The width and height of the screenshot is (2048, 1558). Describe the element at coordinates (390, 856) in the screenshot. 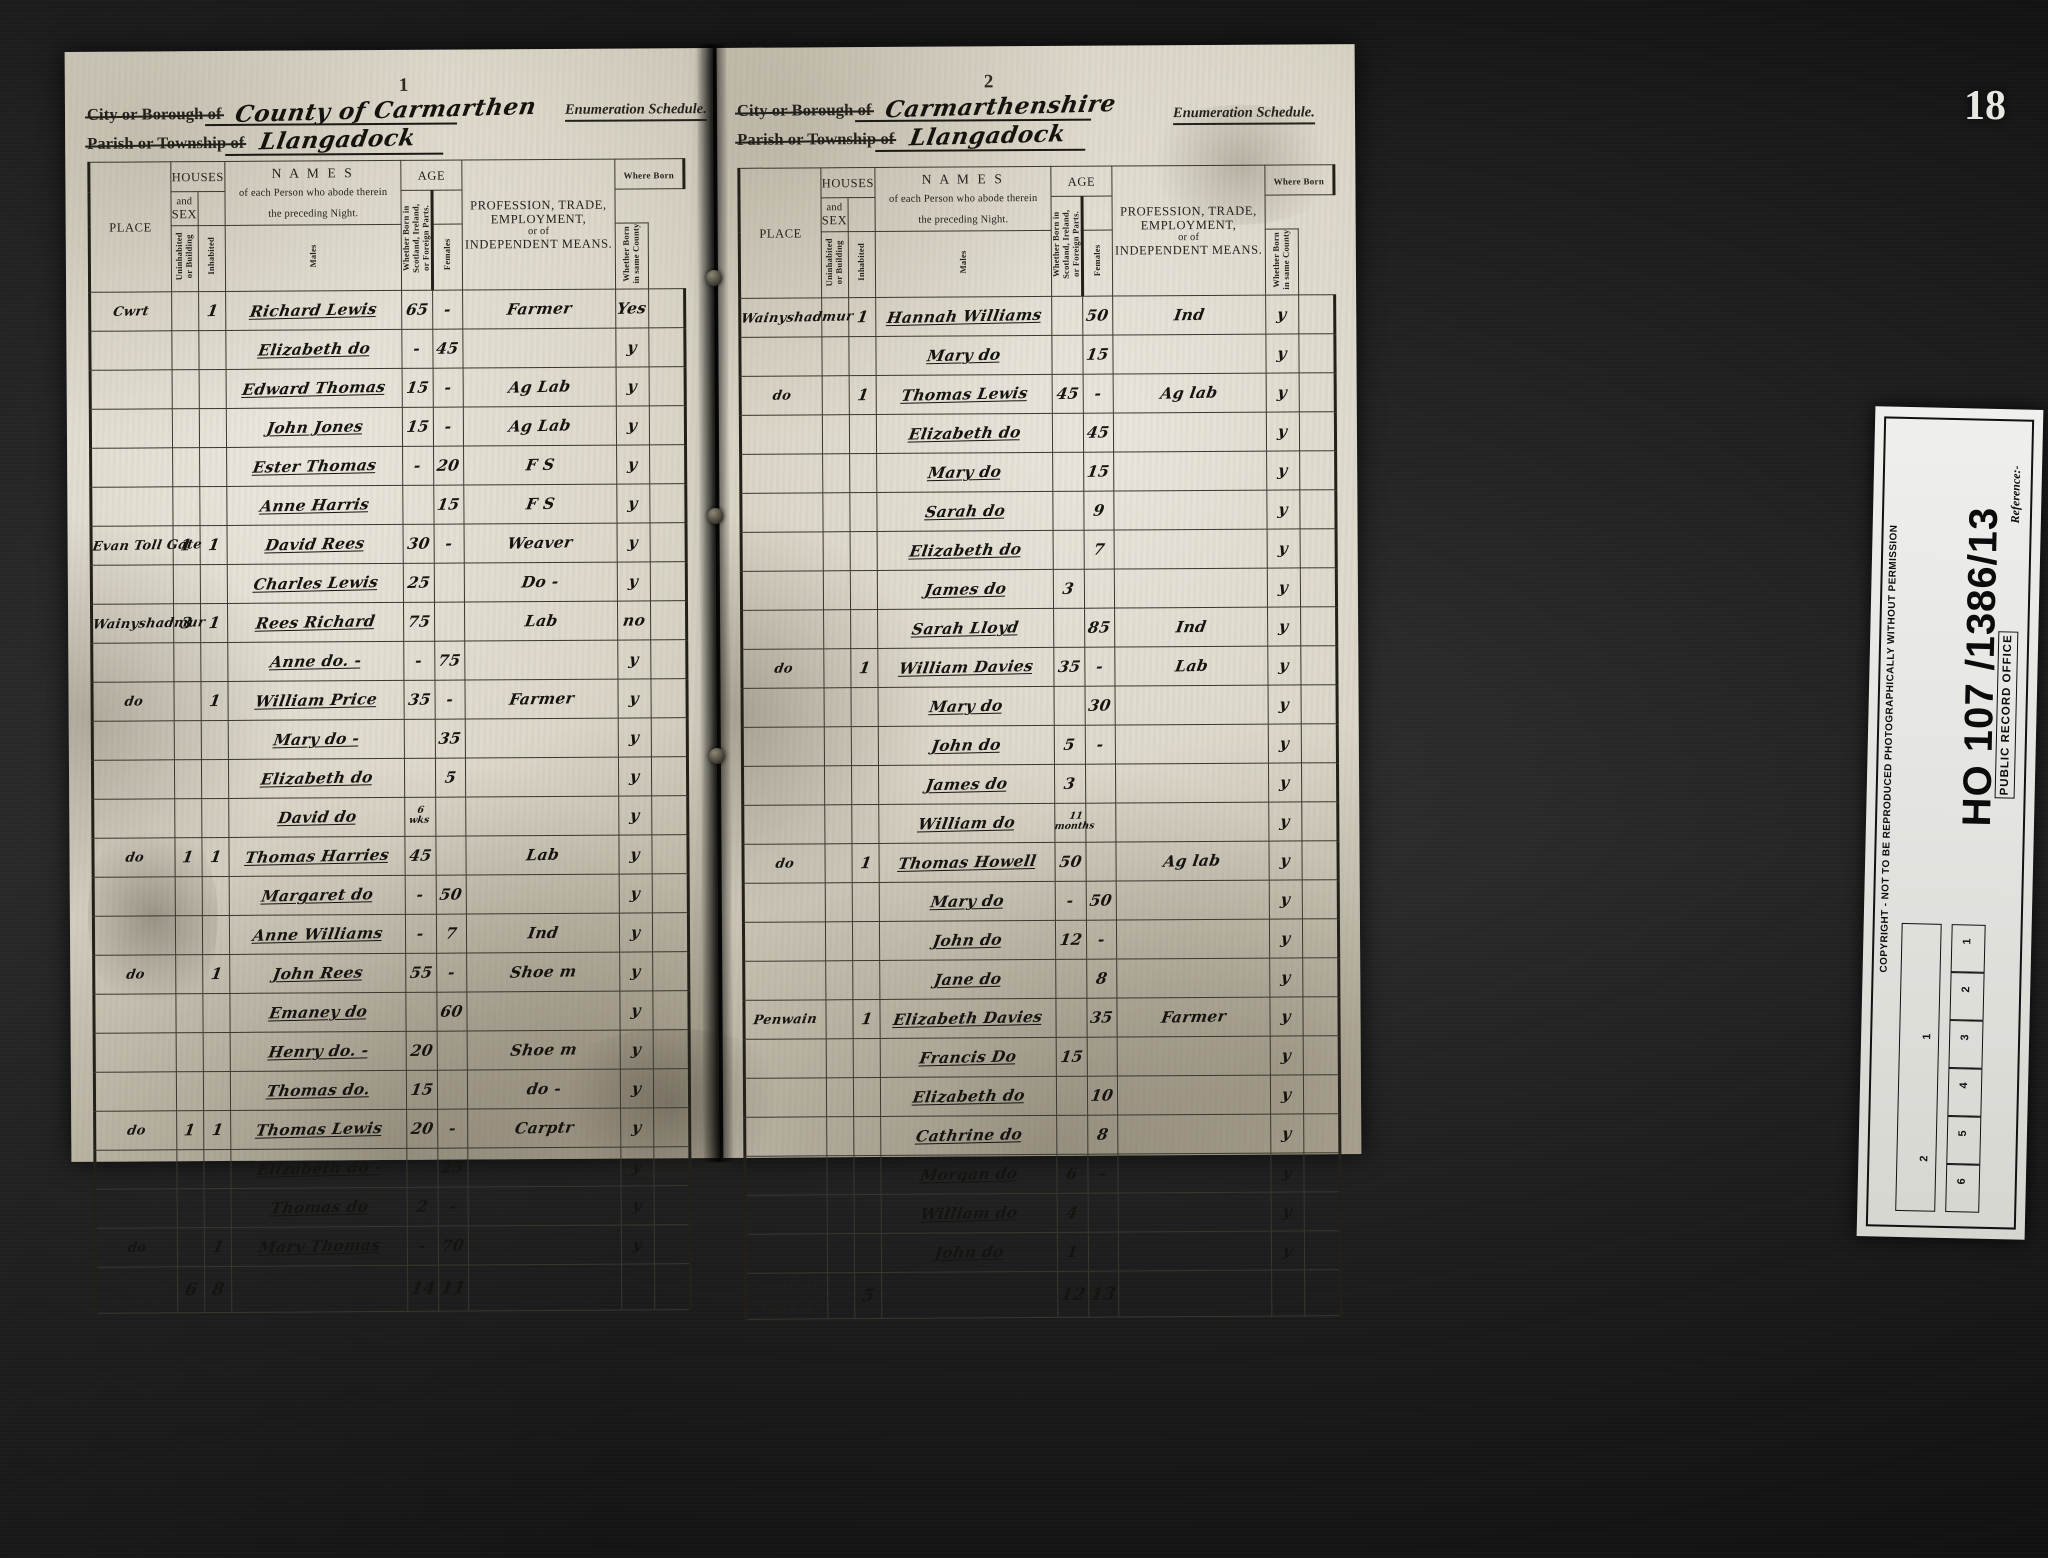

I see `table-row: do 1 1 Thomas Harries 45 Lab y` at that location.